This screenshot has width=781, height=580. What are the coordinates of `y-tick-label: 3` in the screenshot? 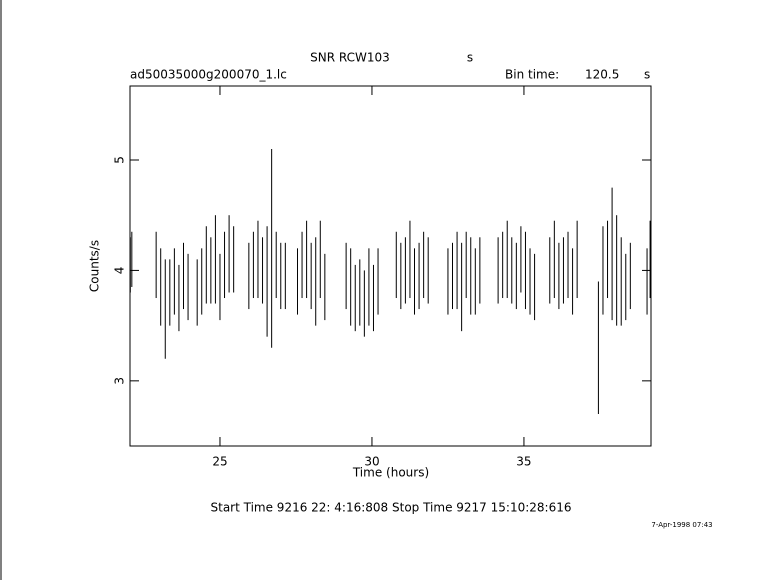 It's located at (120, 381).